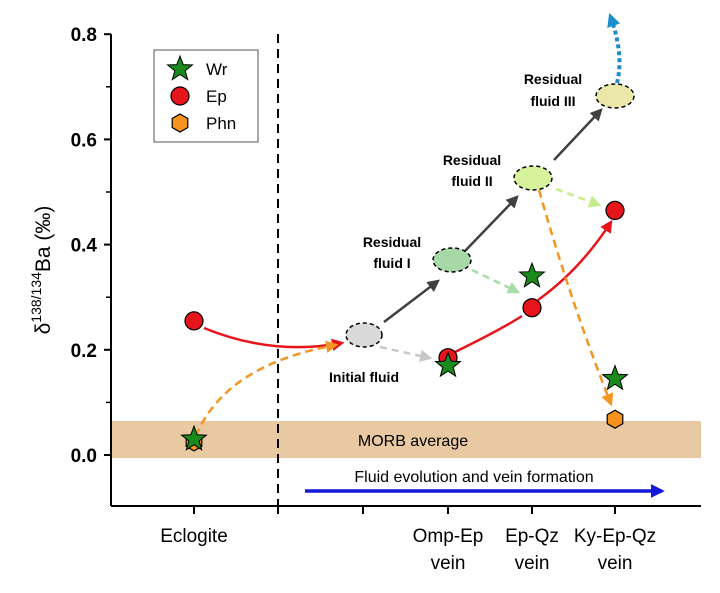 The height and width of the screenshot is (593, 720). What do you see at coordinates (408, 540) in the screenshot?
I see `x-ticks: Eclogite Omp-Ep vein Ep-Qz vein Ky-Ep-Qz vein` at bounding box center [408, 540].